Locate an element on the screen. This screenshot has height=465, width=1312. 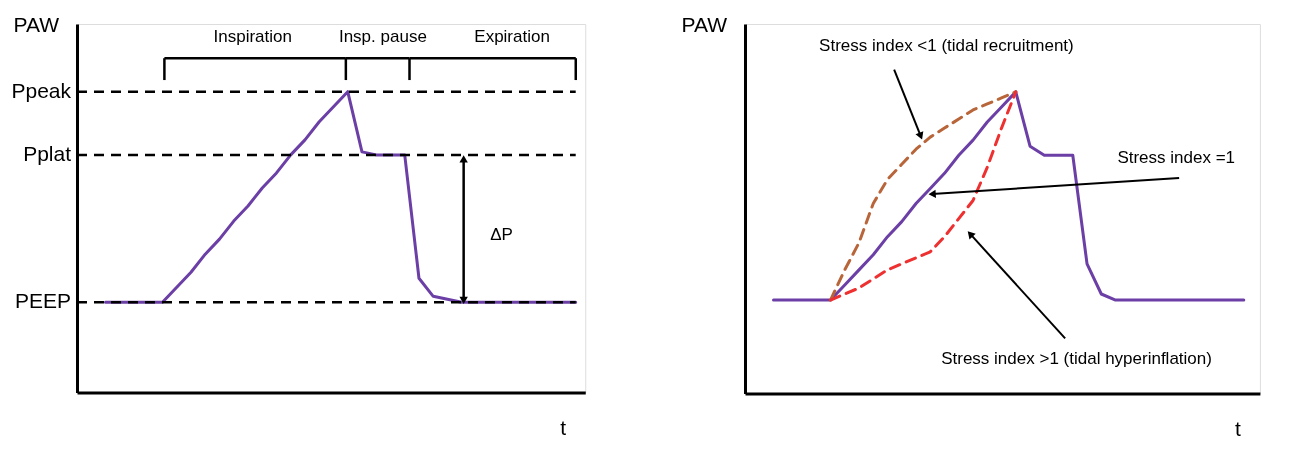
annotation: Stress index >1 (tidal hyperinflation) is located at coordinates (1076, 359).